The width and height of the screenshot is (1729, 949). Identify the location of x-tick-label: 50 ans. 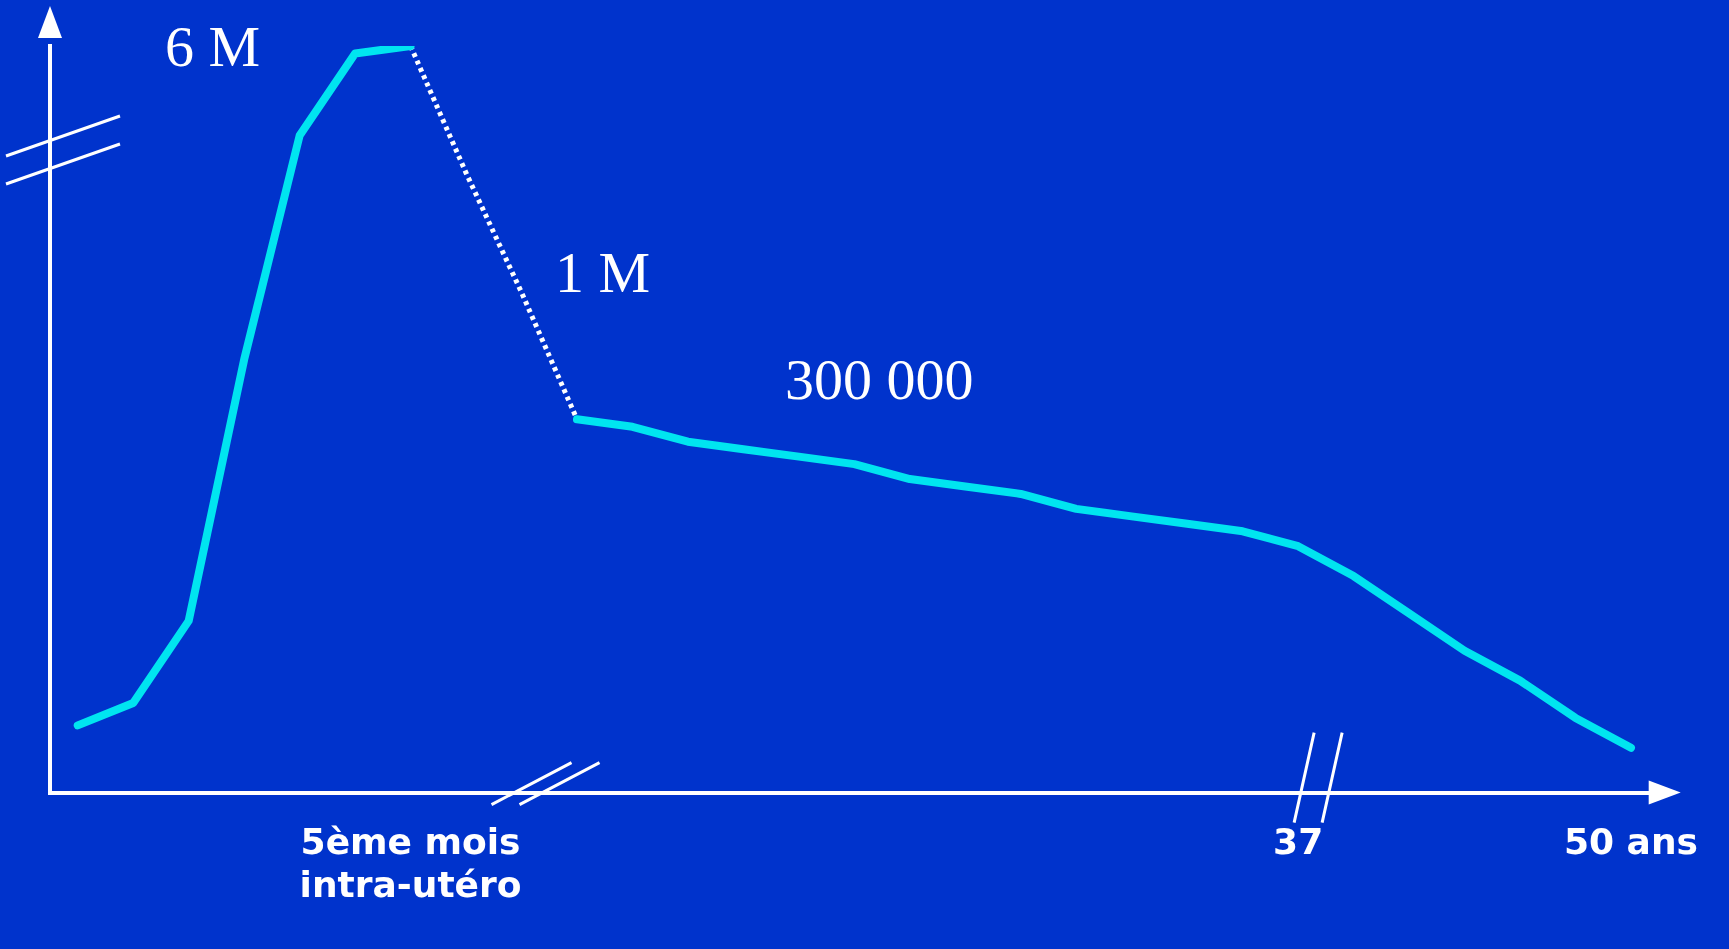
(1630, 841).